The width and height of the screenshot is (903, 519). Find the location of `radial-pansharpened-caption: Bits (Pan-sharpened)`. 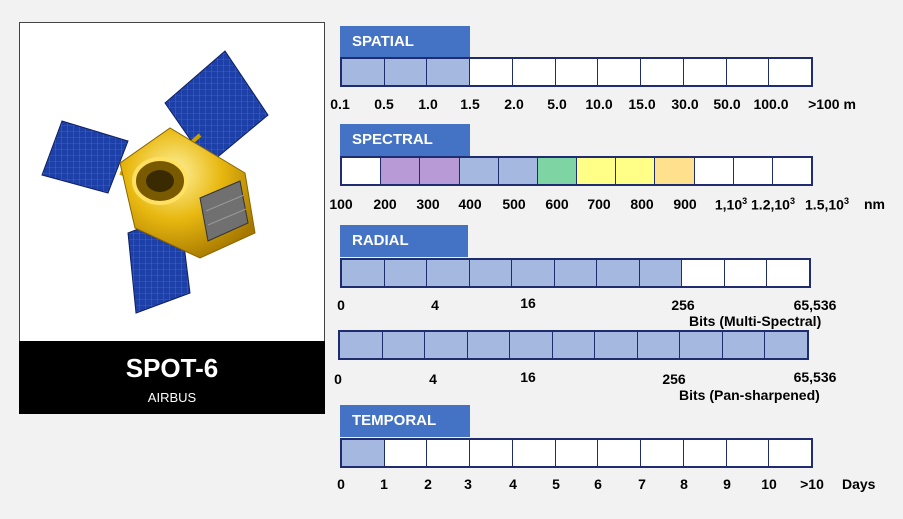

radial-pansharpened-caption: Bits (Pan-sharpened) is located at coordinates (749, 395).